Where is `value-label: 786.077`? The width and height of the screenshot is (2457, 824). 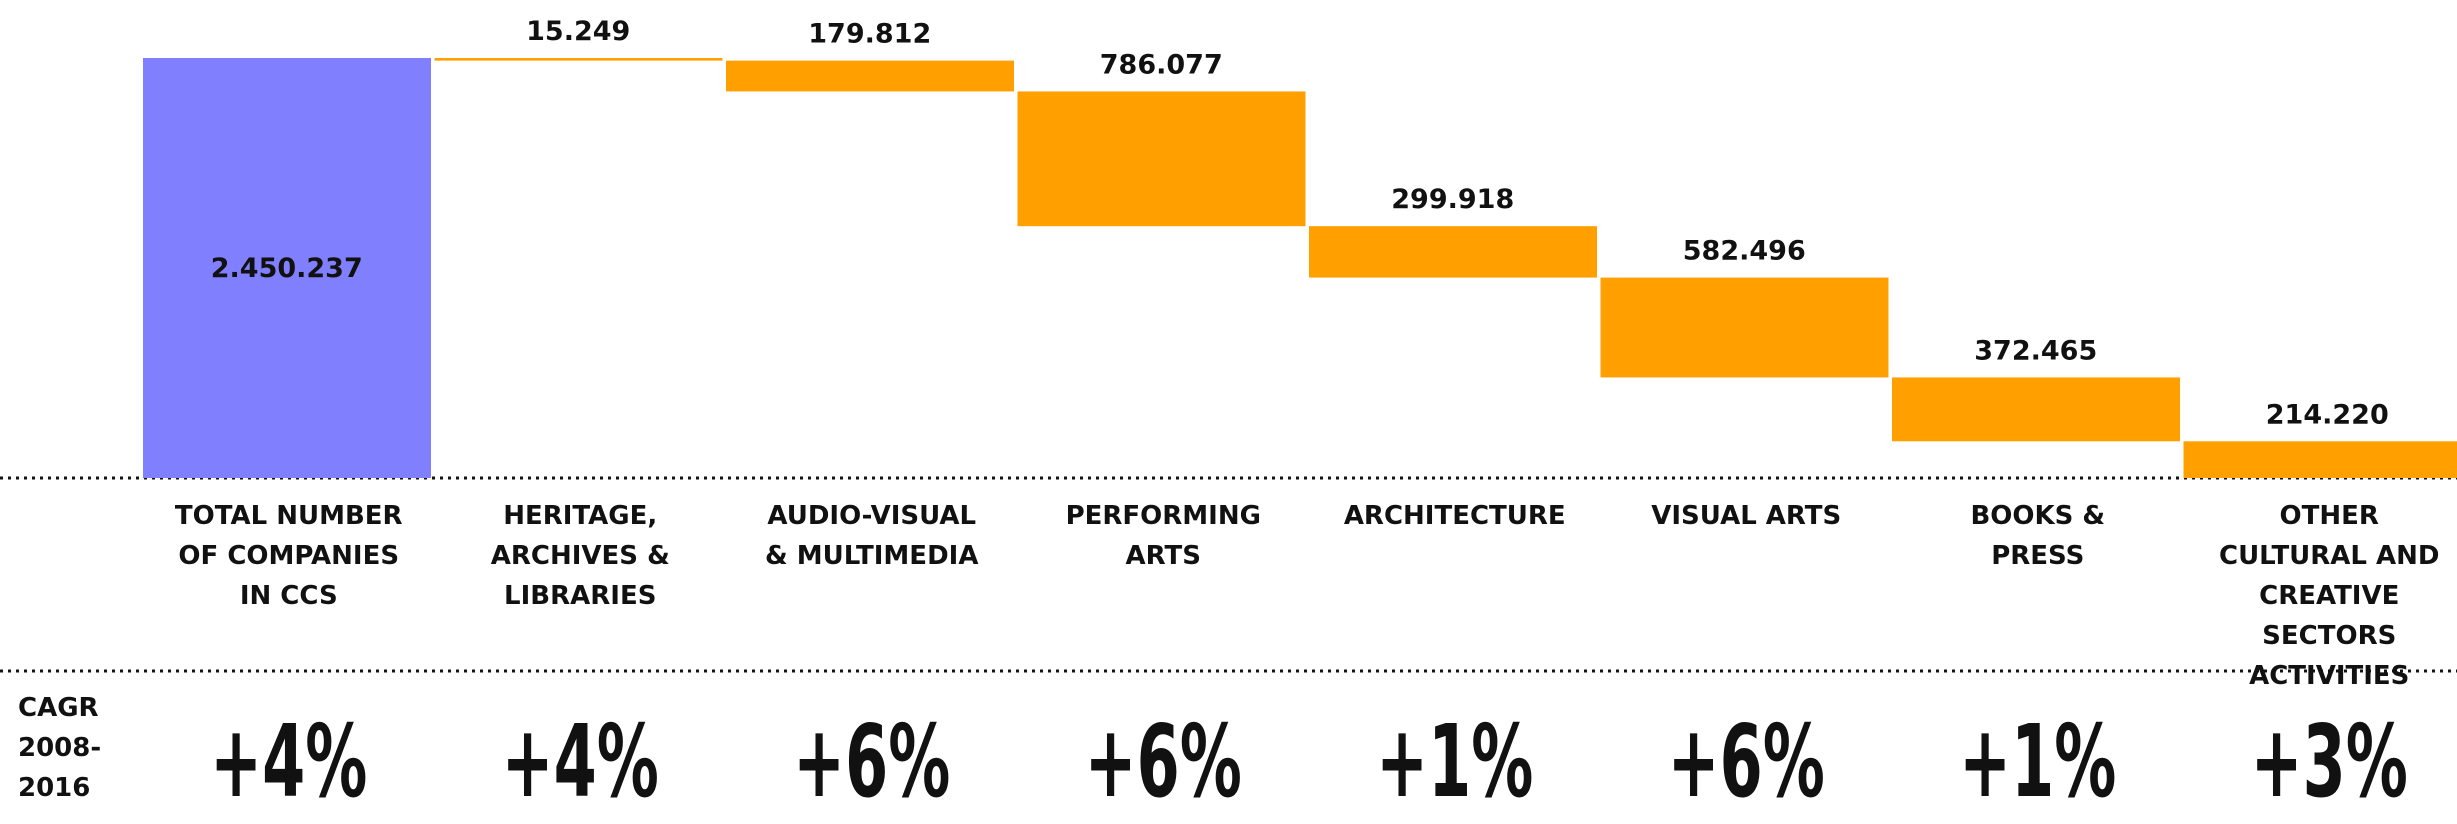 value-label: 786.077 is located at coordinates (1161, 64).